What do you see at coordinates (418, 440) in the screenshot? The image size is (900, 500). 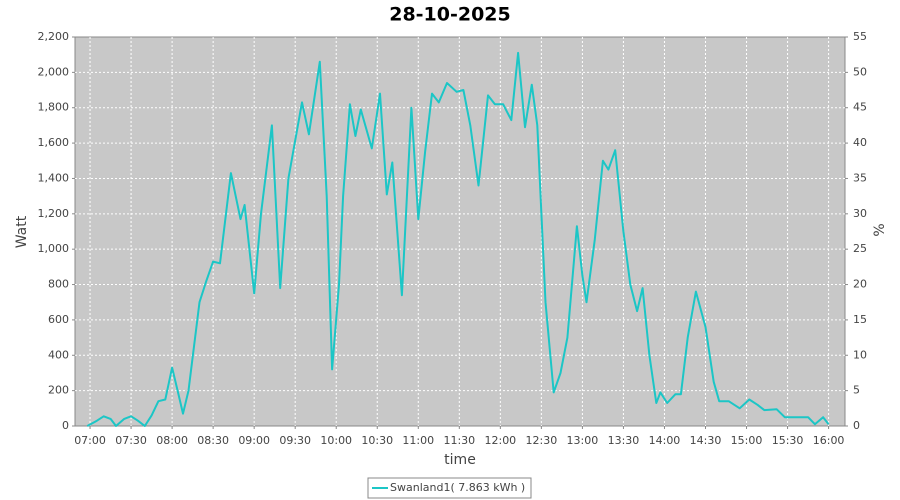 I see `x-tick-label: 11:00` at bounding box center [418, 440].